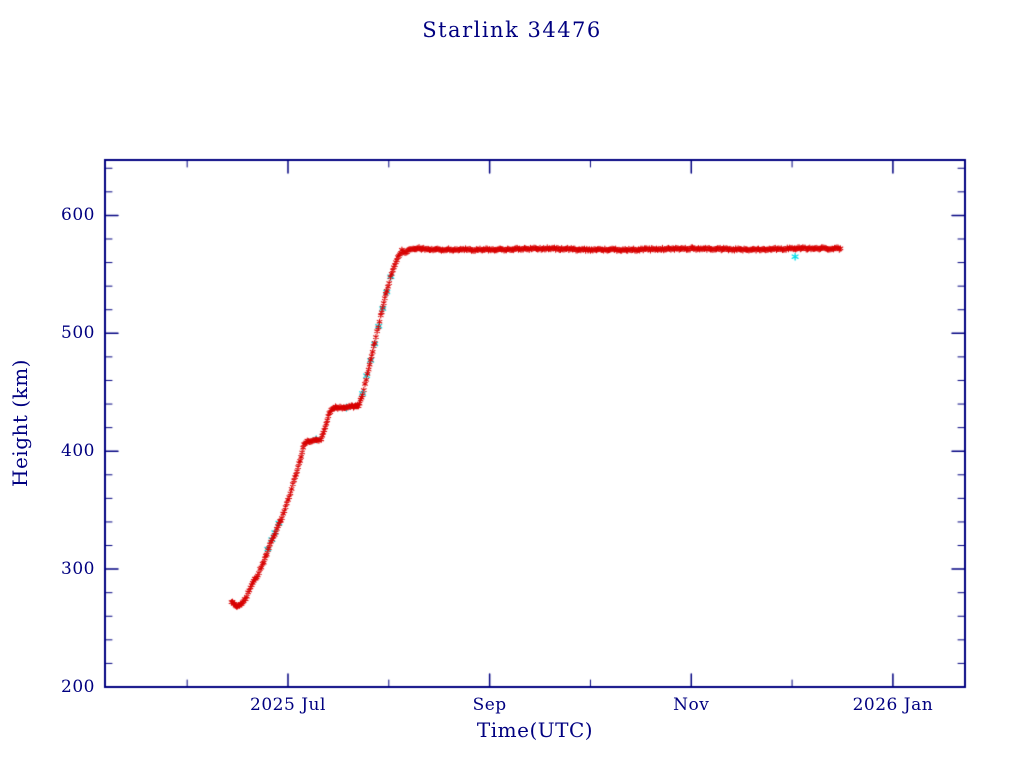 This screenshot has height=768, width=1024. I want to click on y-tick-label: 200, so click(78, 687).